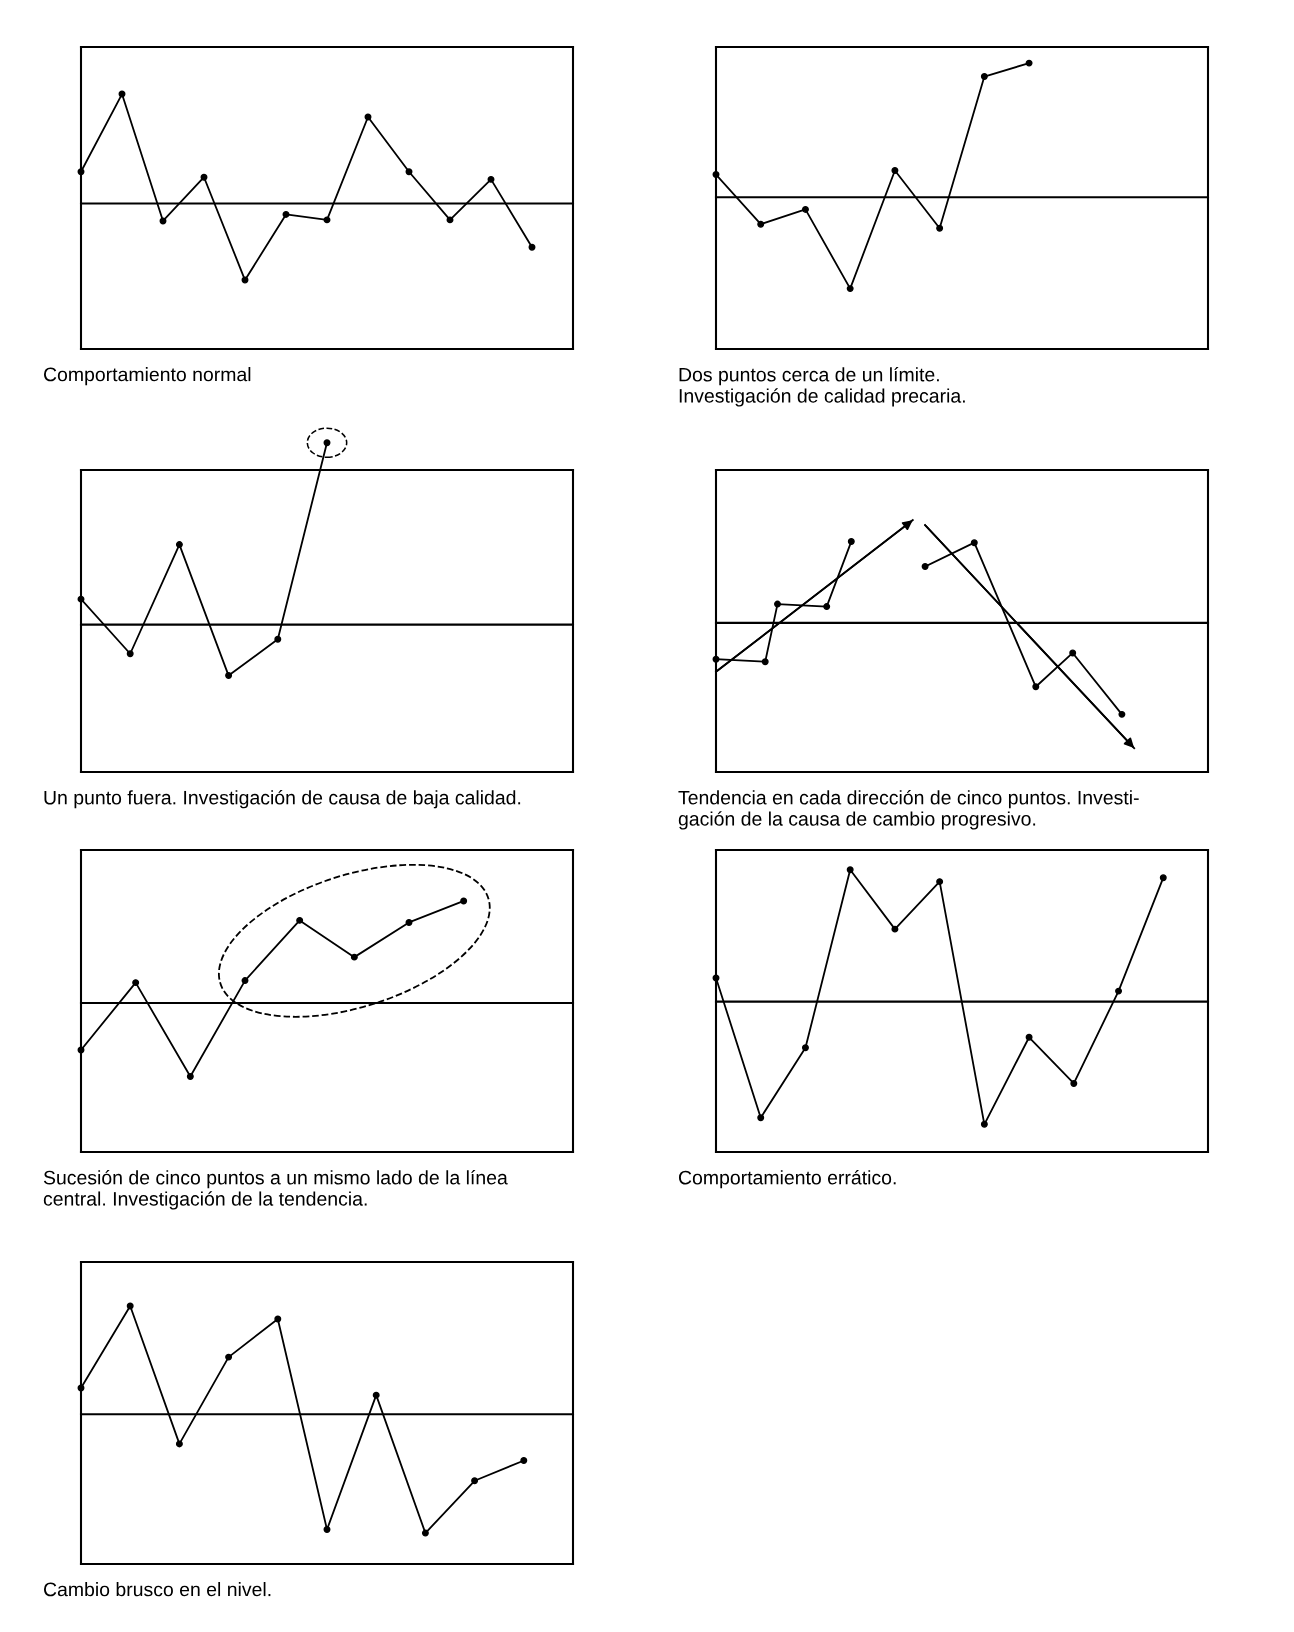 The image size is (1294, 1632). Describe the element at coordinates (275, 1190) in the screenshot. I see `text: Sucesión de cinco puntos a un mismo lado de la línea central. Investigación de la tendencia.` at that location.